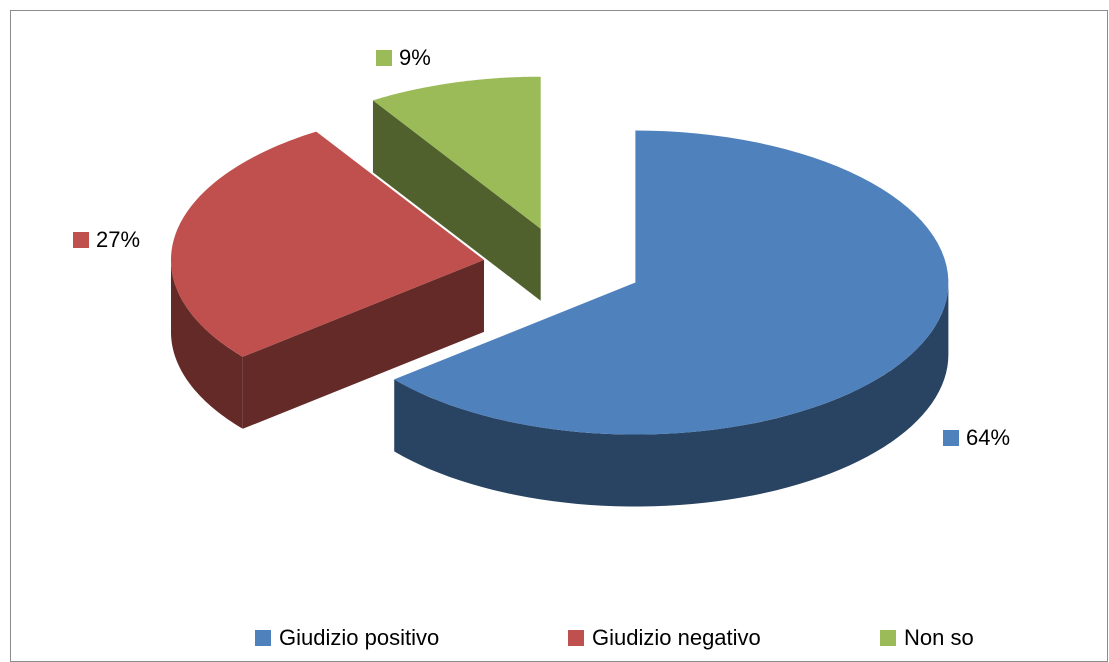 Image resolution: width=1109 pixels, height=662 pixels. What do you see at coordinates (359, 637) in the screenshot?
I see `legend-label: Giudizio positivo` at bounding box center [359, 637].